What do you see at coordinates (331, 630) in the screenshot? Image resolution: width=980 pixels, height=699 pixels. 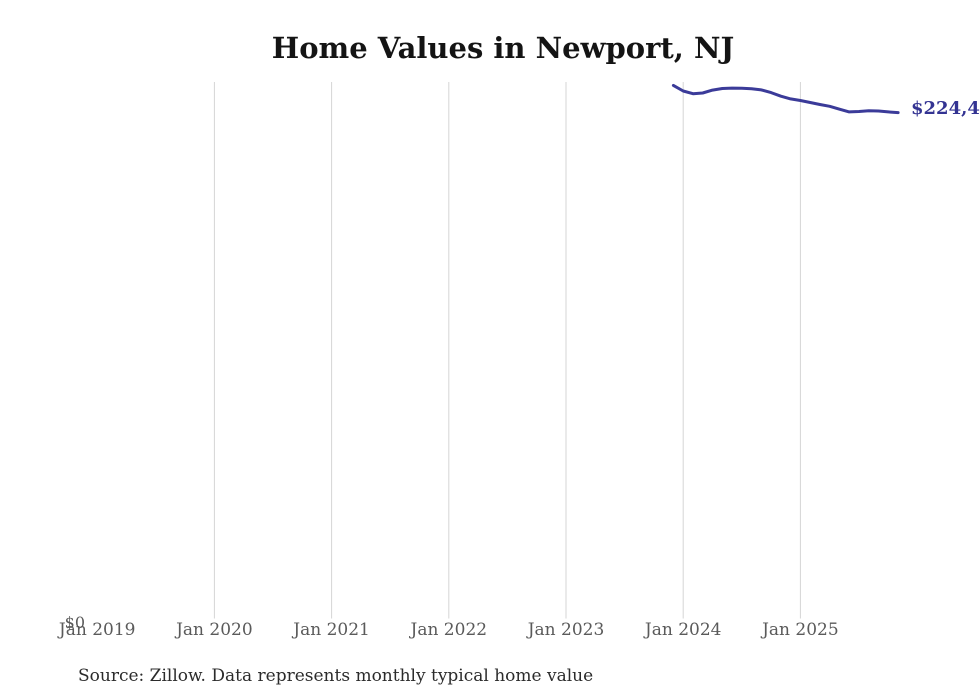 I see `x-axis-tick-label: Jan 2021` at bounding box center [331, 630].